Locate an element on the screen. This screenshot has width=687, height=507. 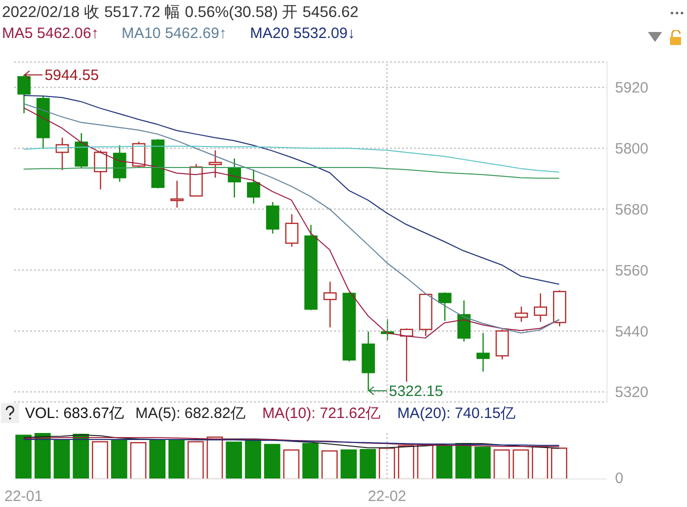
text: 5462.69↑ is located at coordinates (195, 33).